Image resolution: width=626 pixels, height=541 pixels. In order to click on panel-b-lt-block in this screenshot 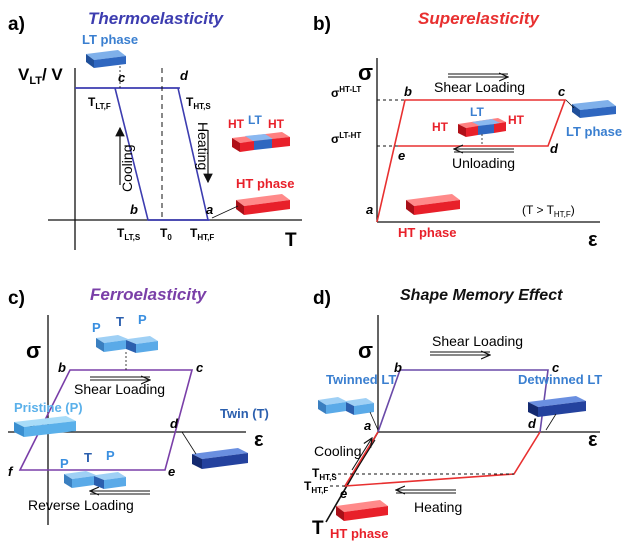, I will do `click(594, 109)`.